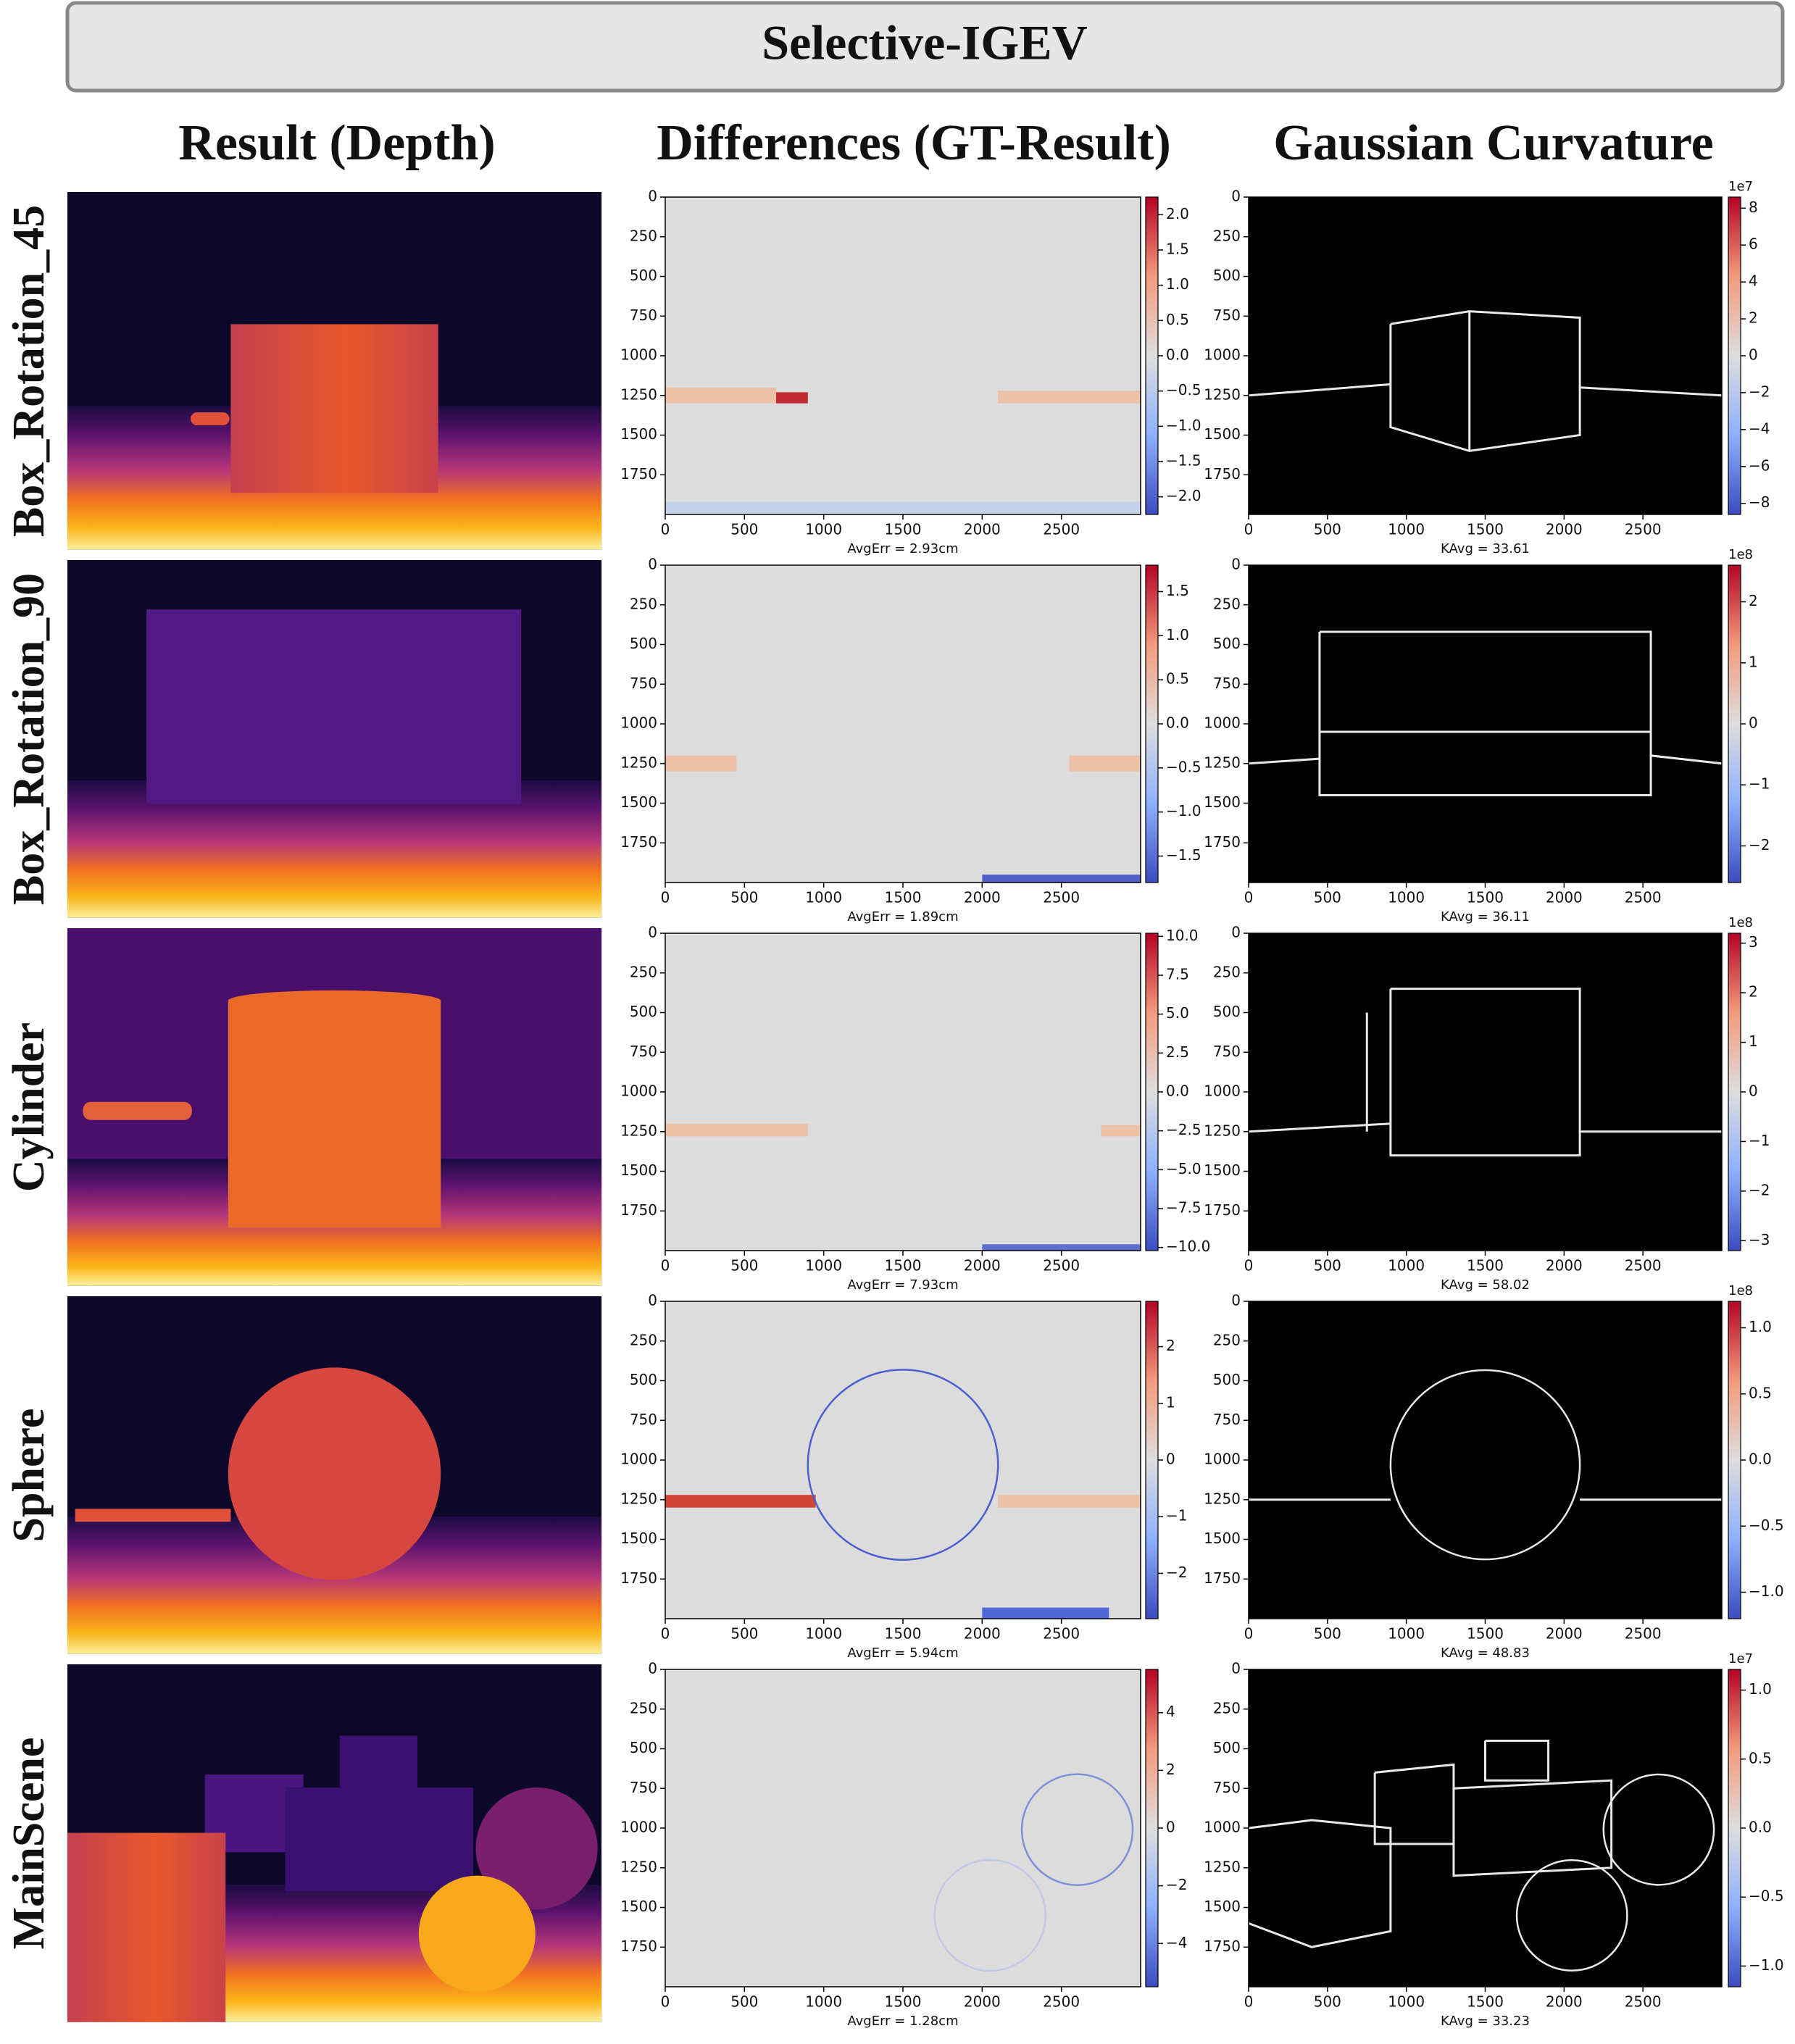 Image resolution: width=1795 pixels, height=2044 pixels. Describe the element at coordinates (1486, 1285) in the screenshot. I see `caption: KAvg = 58.02` at that location.